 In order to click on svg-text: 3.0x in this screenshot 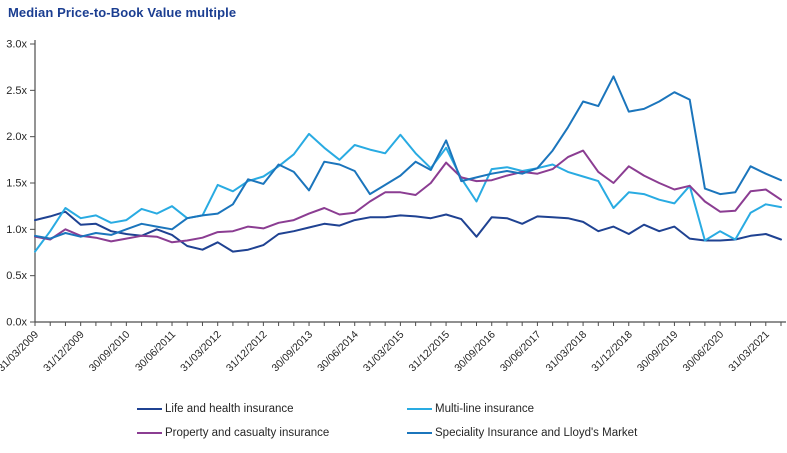, I will do `click(16, 45)`.